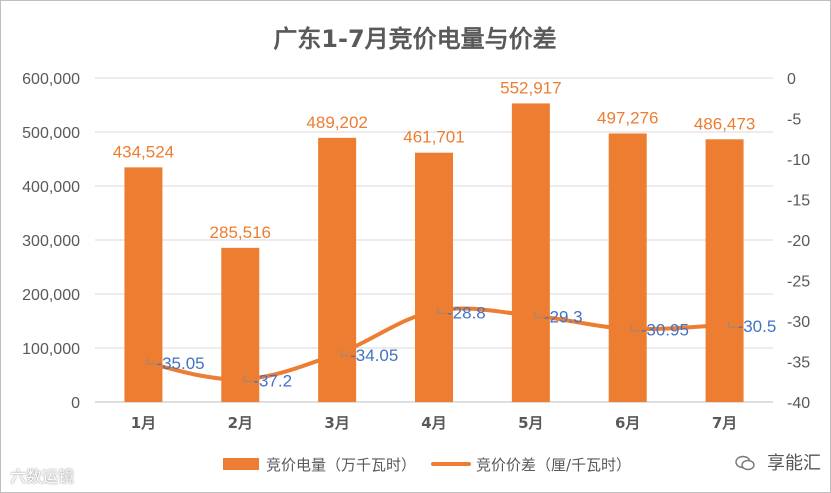 This screenshot has height=493, width=831. Describe the element at coordinates (563, 316) in the screenshot. I see `line-data-label: -29.3` at that location.